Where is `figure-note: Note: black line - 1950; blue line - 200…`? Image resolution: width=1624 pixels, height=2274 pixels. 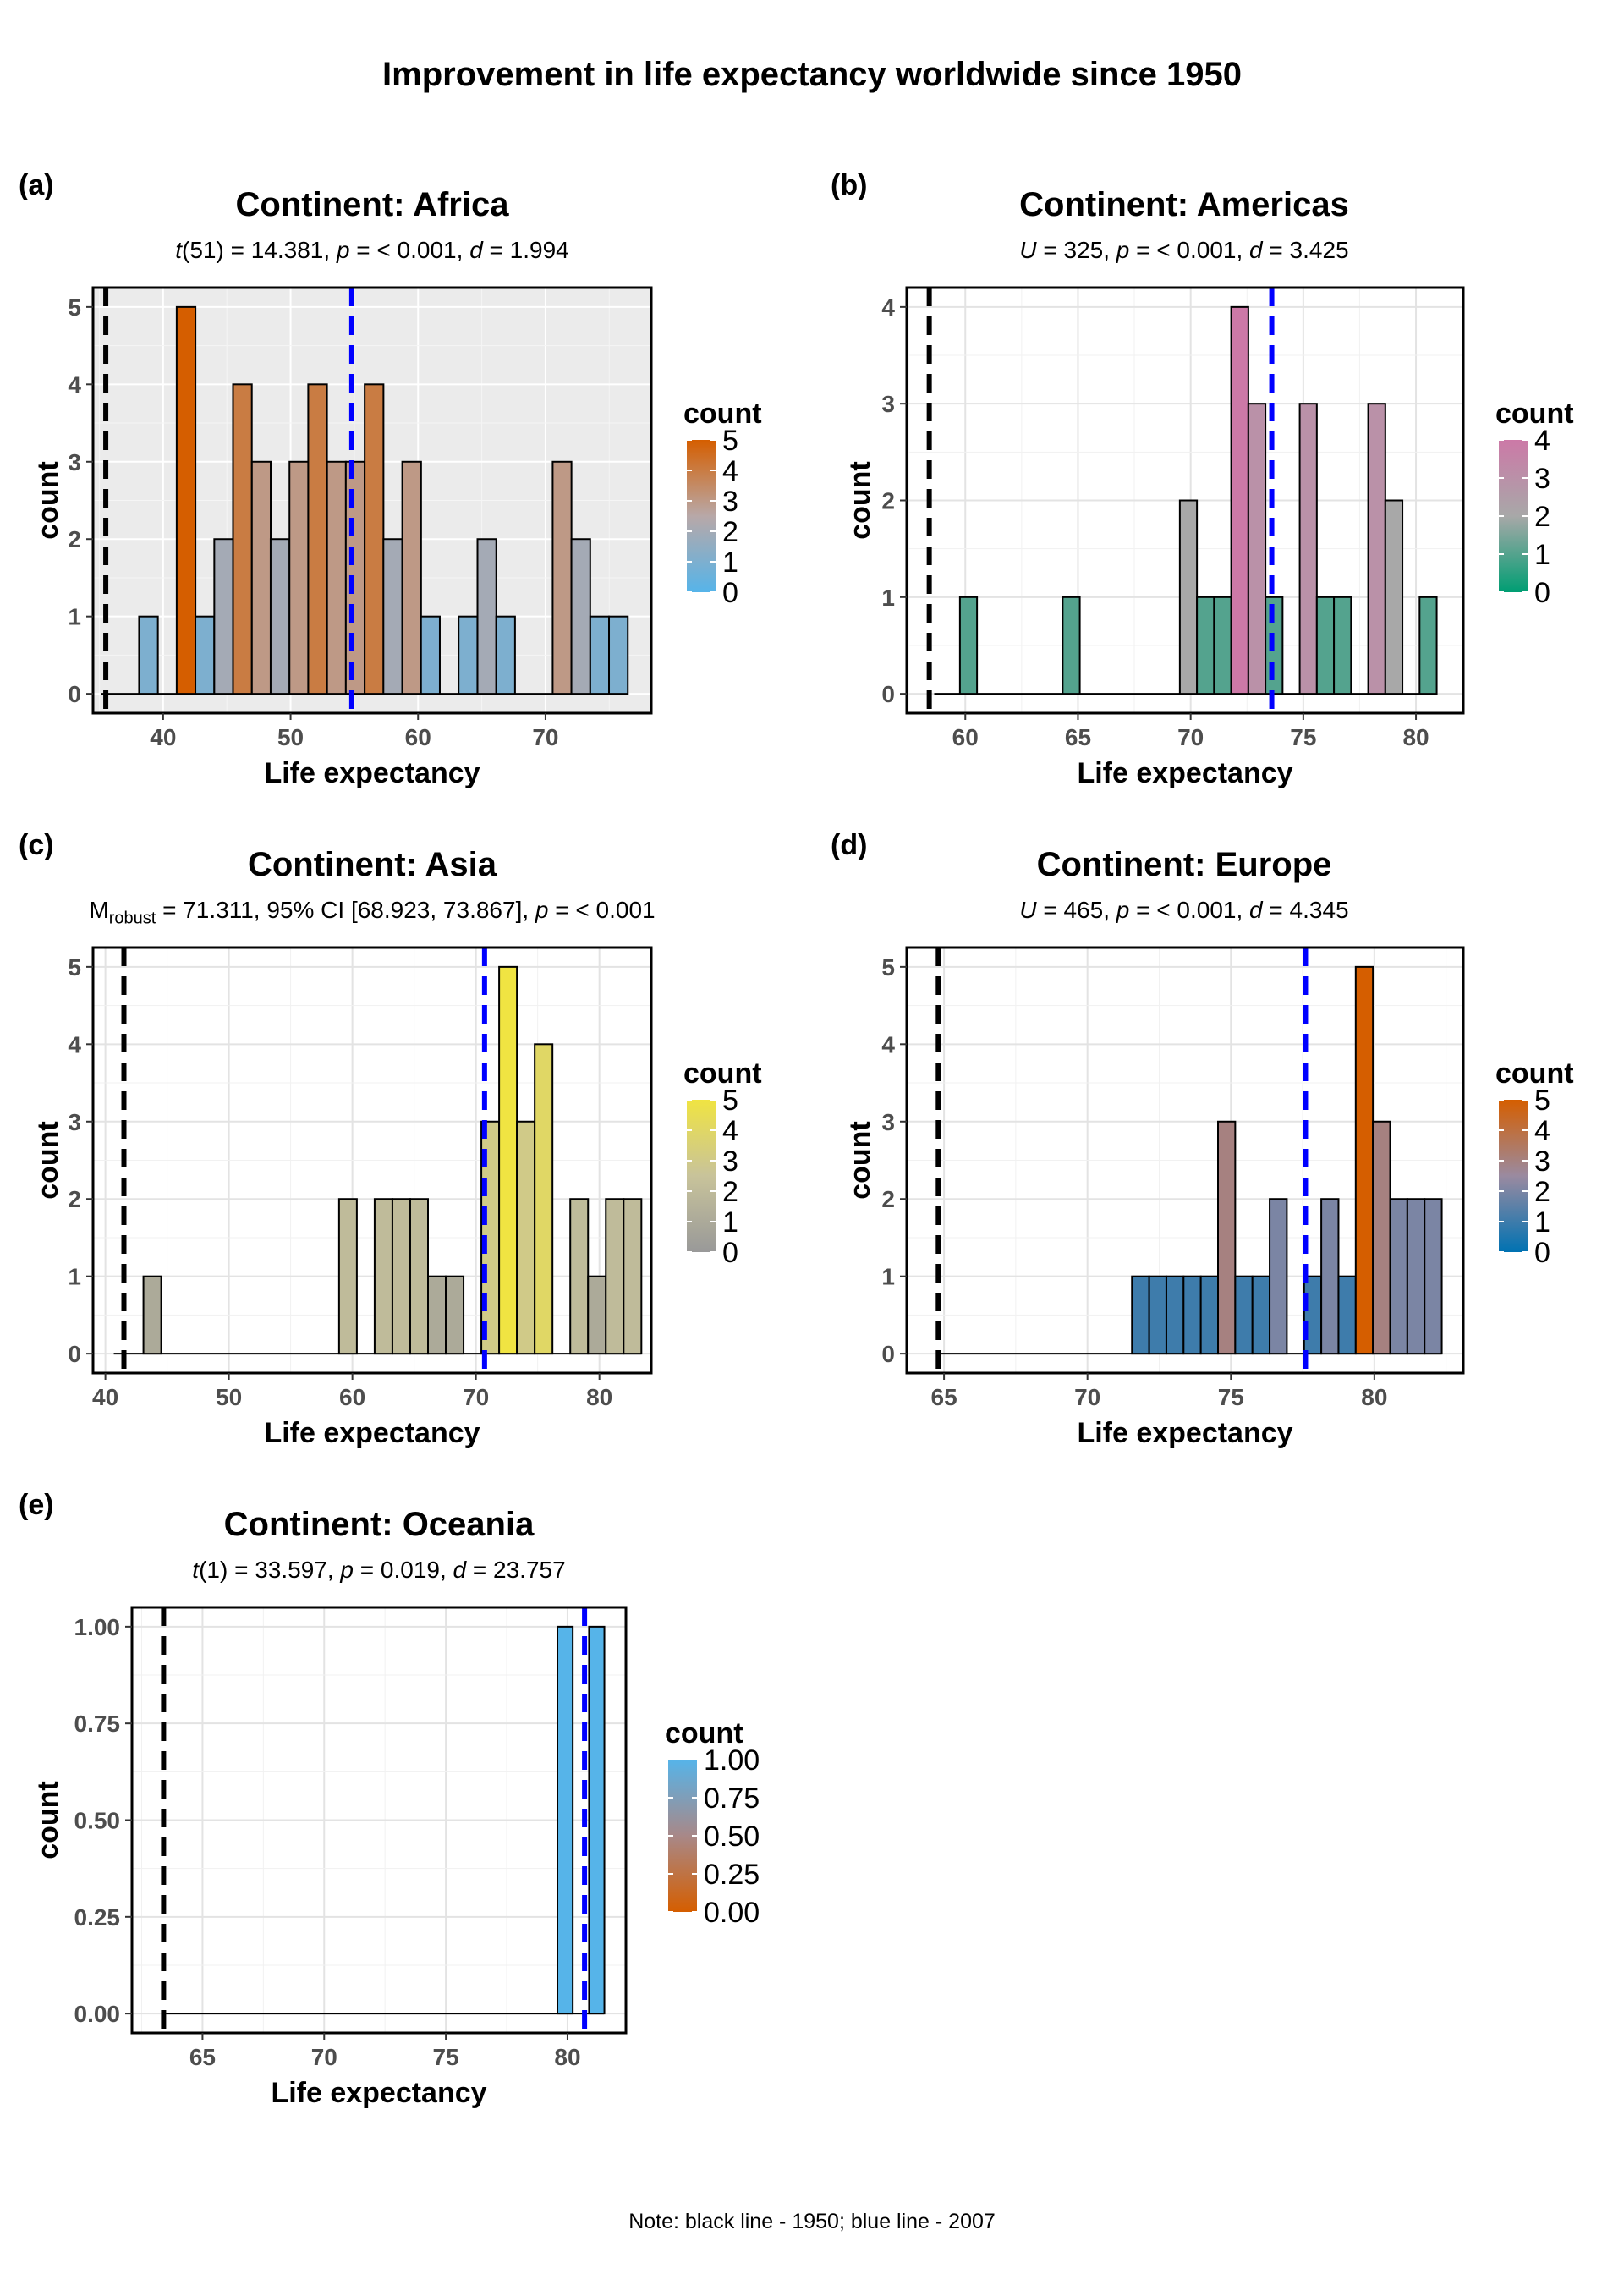
figure-note: Note: black line - 1950; blue line - 200… is located at coordinates (812, 2221).